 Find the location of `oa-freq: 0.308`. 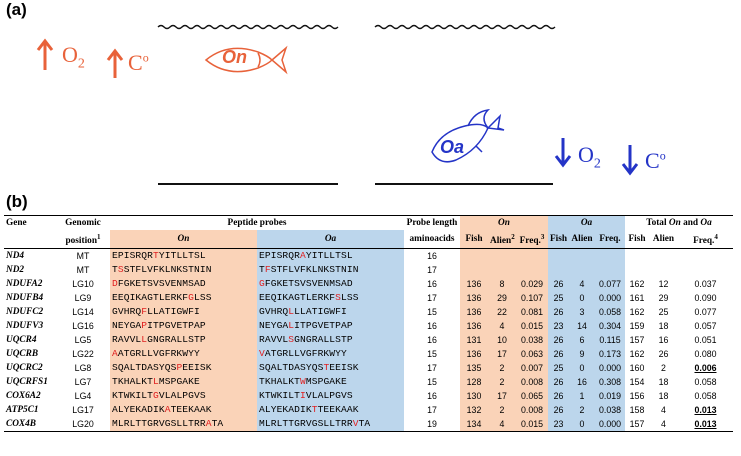

oa-freq: 0.308 is located at coordinates (610, 382).